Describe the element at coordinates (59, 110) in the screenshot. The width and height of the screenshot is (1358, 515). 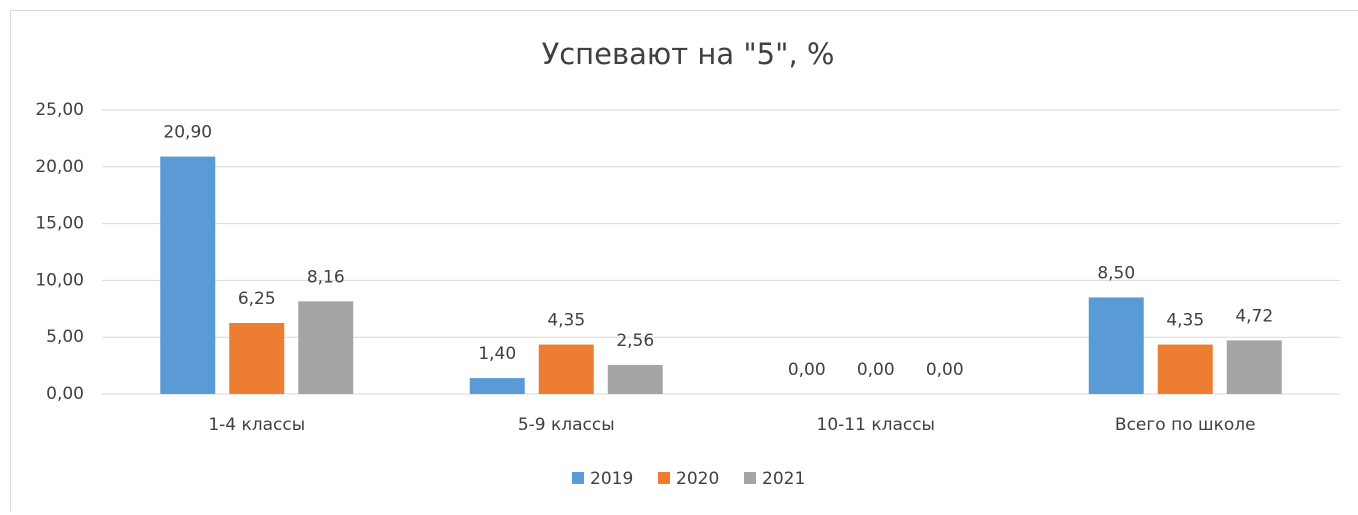
I see `y-tick-label: 25,00` at that location.